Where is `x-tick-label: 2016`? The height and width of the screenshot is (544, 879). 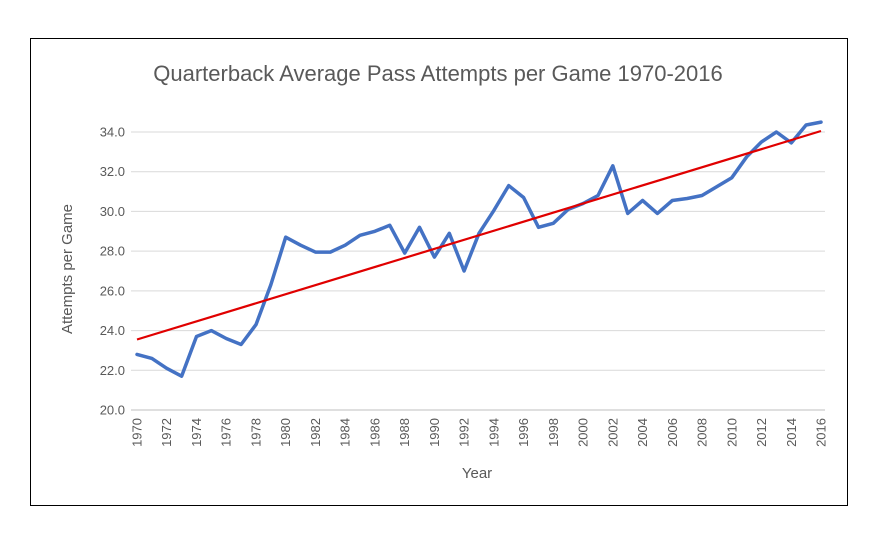
x-tick-label: 2016 is located at coordinates (821, 432).